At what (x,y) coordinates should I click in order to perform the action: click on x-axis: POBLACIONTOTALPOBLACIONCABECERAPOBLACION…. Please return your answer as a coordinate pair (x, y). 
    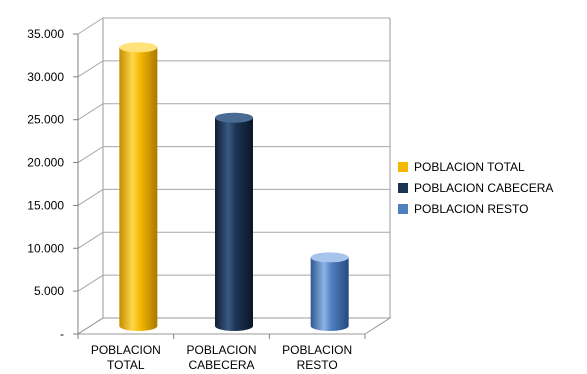
    Looking at the image, I should click on (221, 353).